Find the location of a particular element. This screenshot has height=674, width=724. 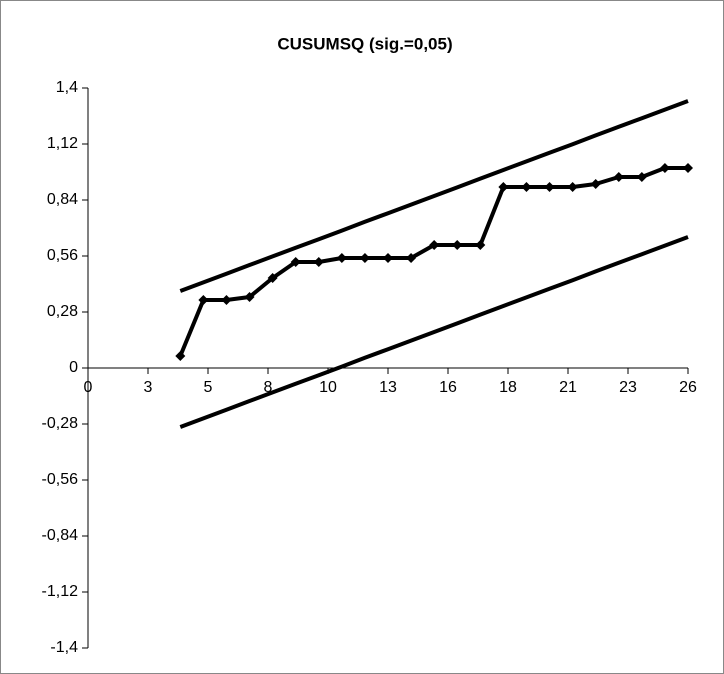

x-tick-label: 5 is located at coordinates (208, 387).